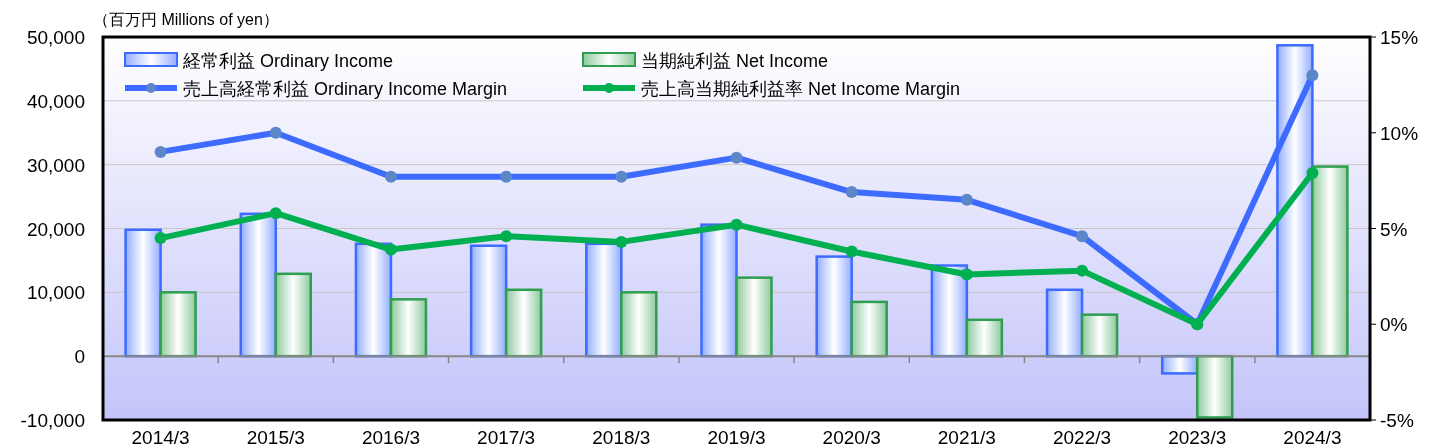  I want to click on x-tick-label: 2017/3, so click(506, 437).